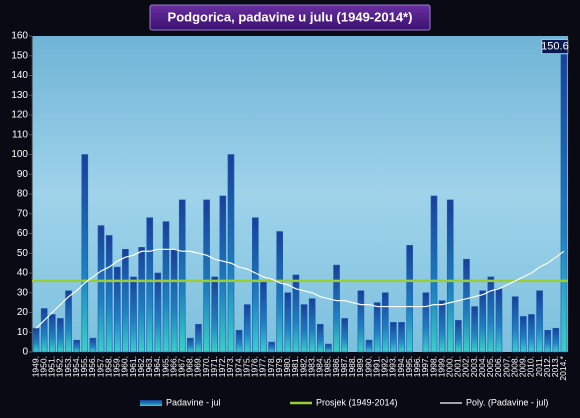 The width and height of the screenshot is (580, 418). I want to click on y-tick-label: 100, so click(19, 154).